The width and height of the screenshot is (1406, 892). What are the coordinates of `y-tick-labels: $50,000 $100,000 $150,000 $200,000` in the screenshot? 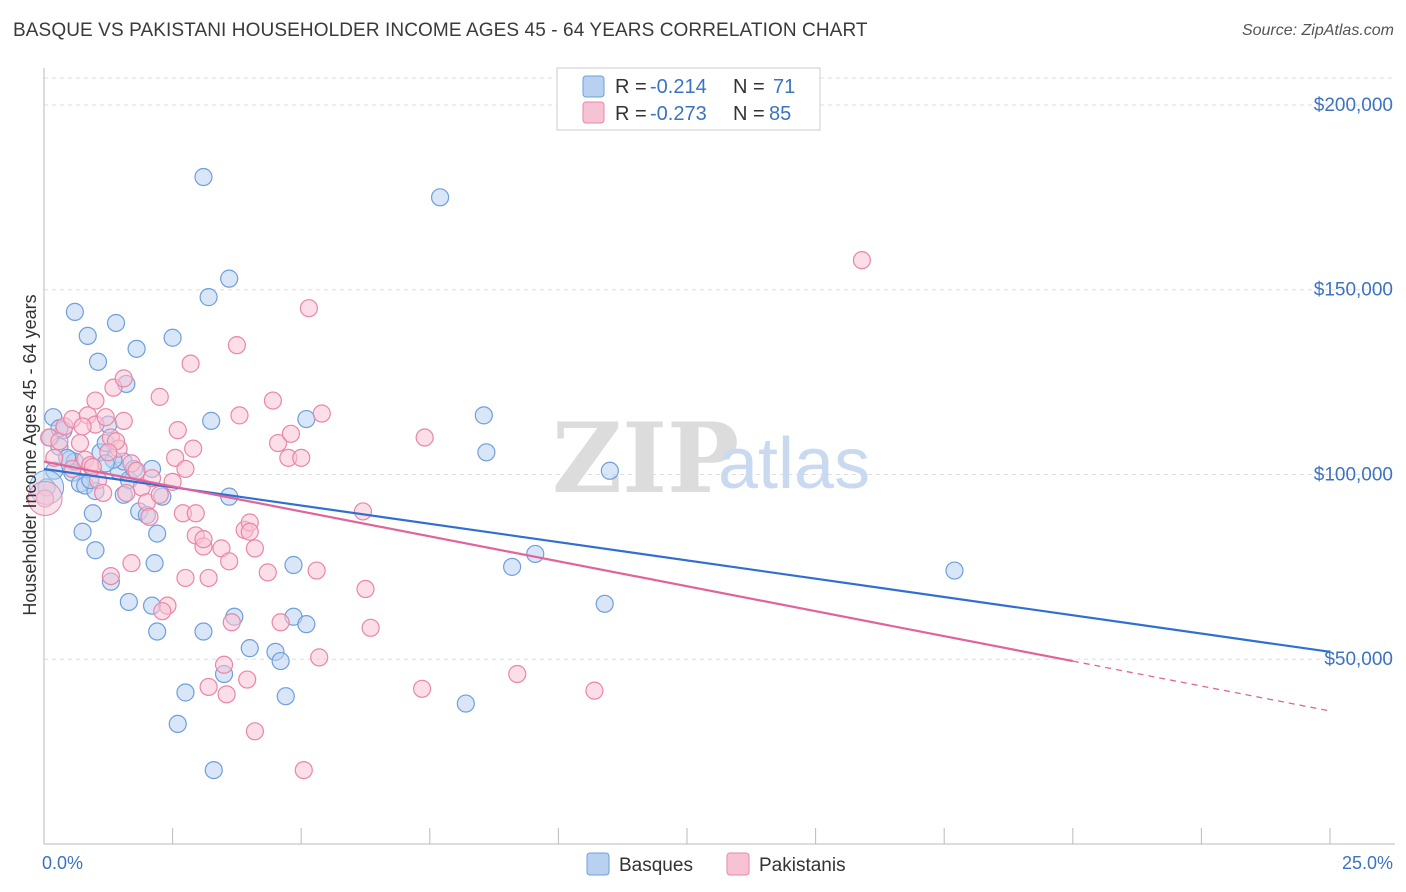 It's located at (1353, 382).